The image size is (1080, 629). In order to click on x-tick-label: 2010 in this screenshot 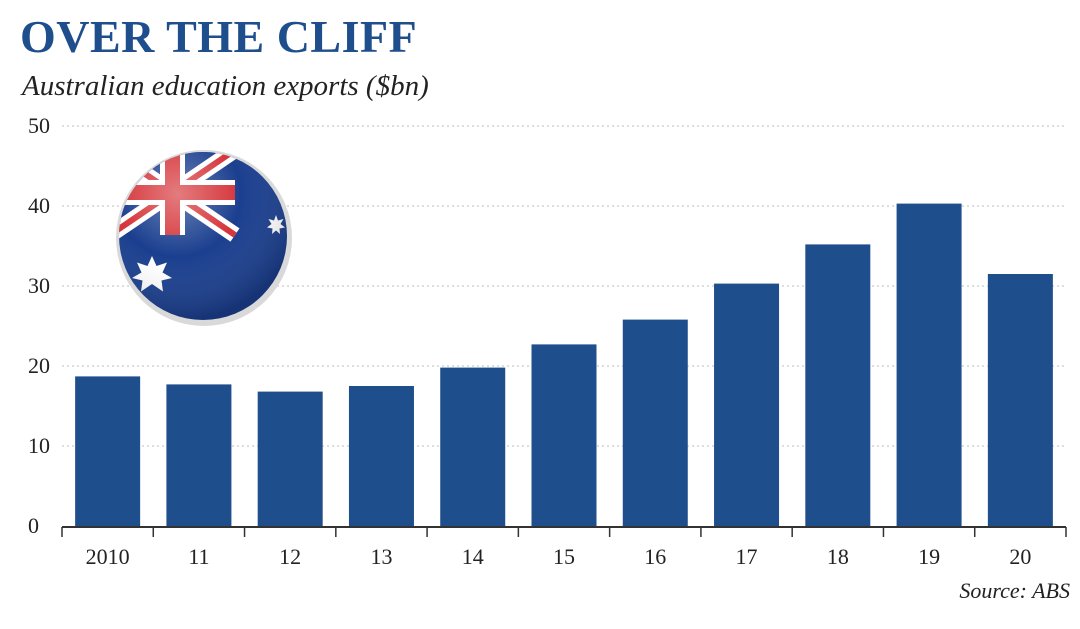, I will do `click(108, 556)`.